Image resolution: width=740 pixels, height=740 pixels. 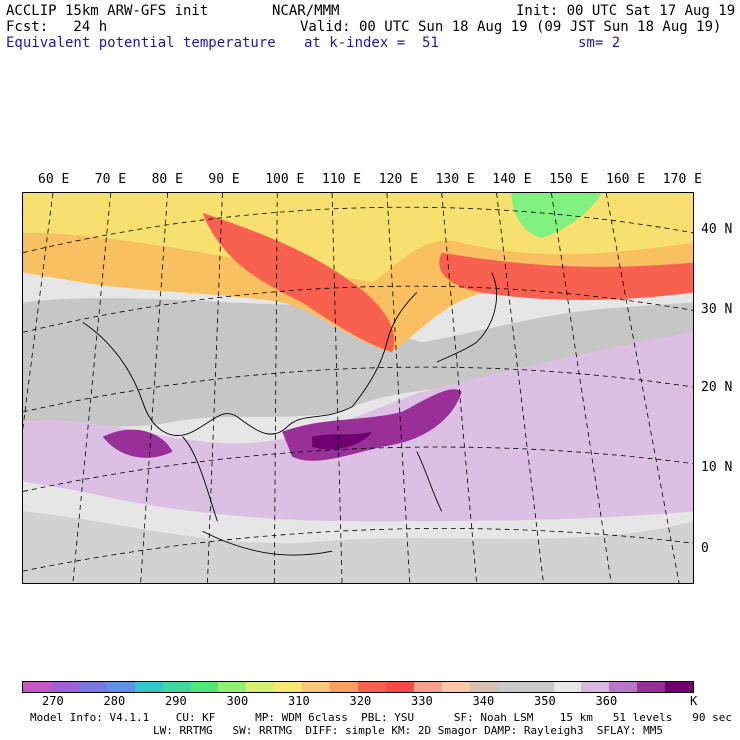 I want to click on asia-coastline, so click(x=250, y=364).